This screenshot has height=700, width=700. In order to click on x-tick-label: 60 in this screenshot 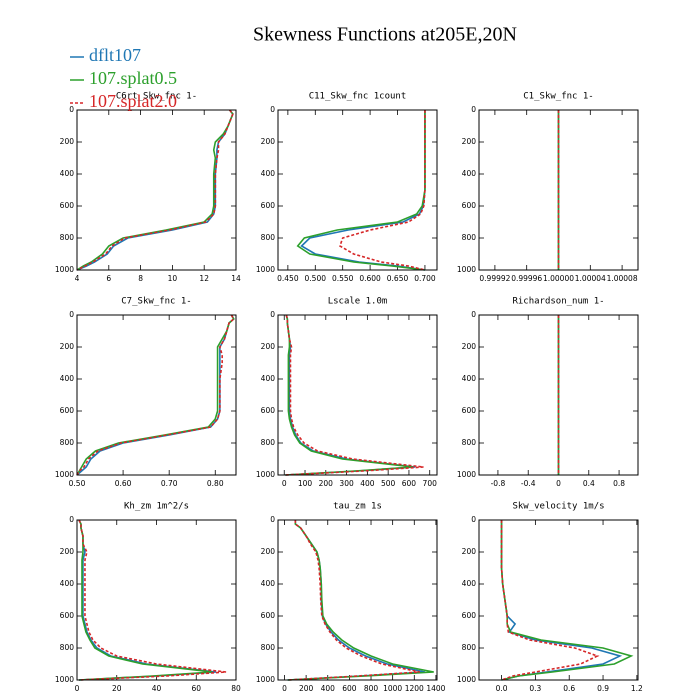, I will do `click(196, 688)`.